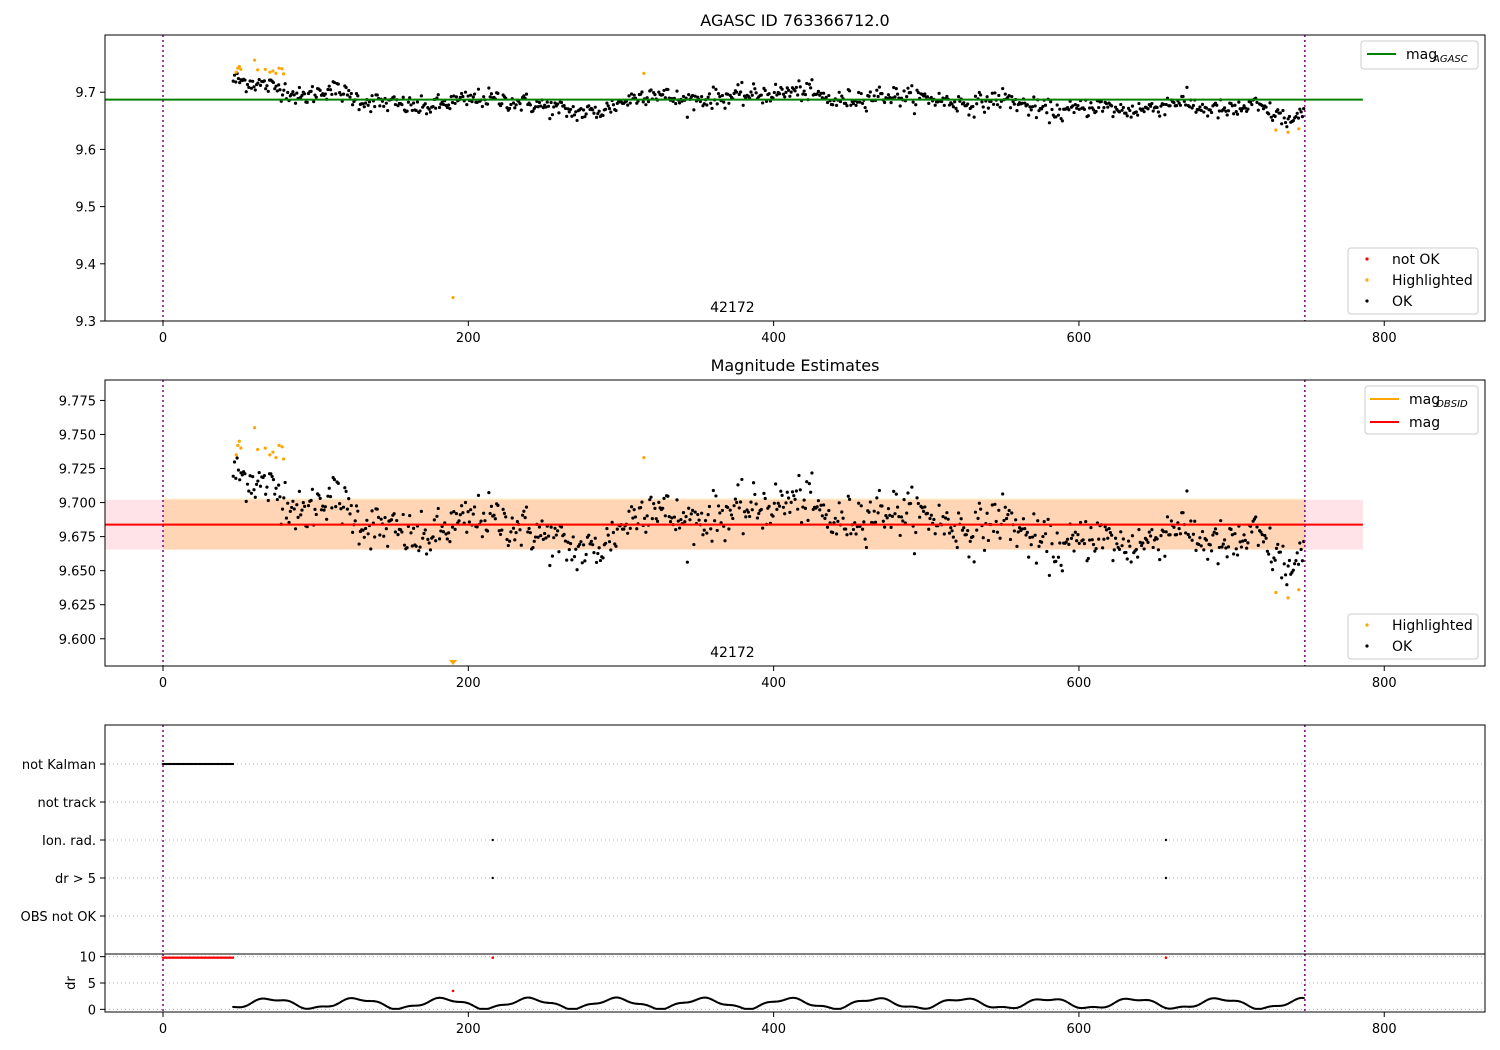 Image resolution: width=1500 pixels, height=1050 pixels. I want to click on panel4-dr-points, so click(768, 1003).